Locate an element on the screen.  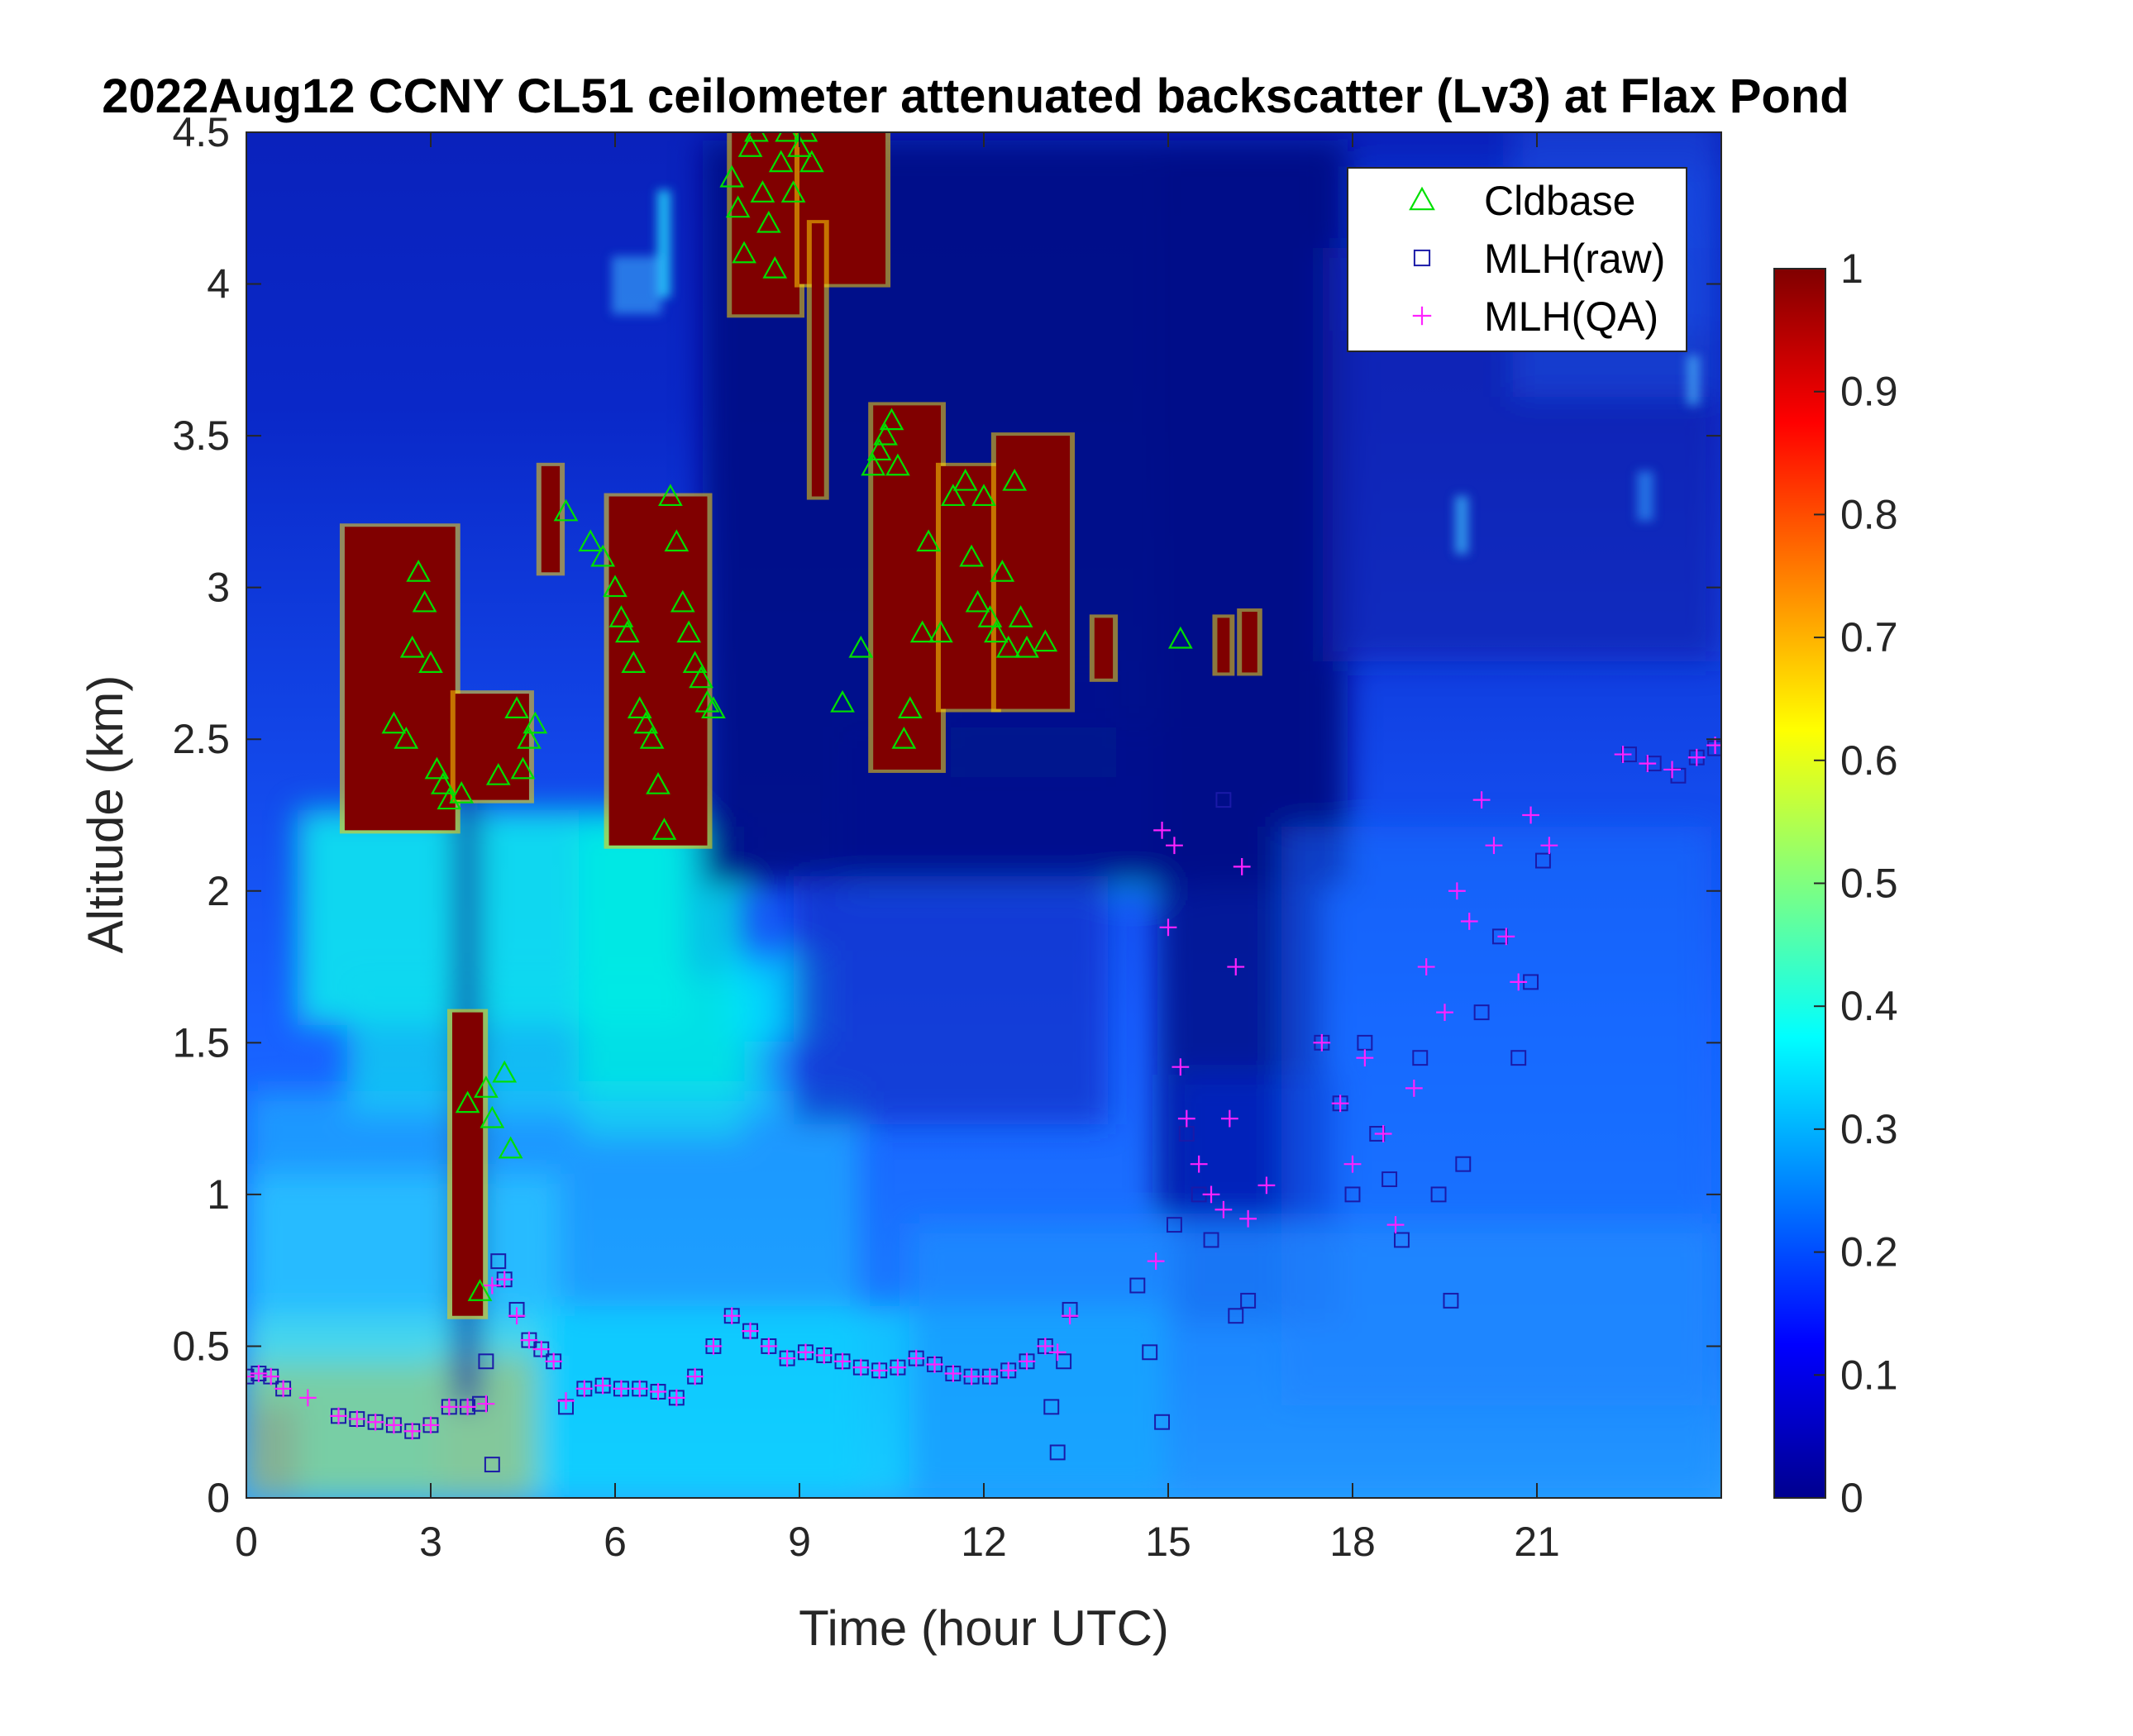
x-tick-label: 3 is located at coordinates (430, 1542).